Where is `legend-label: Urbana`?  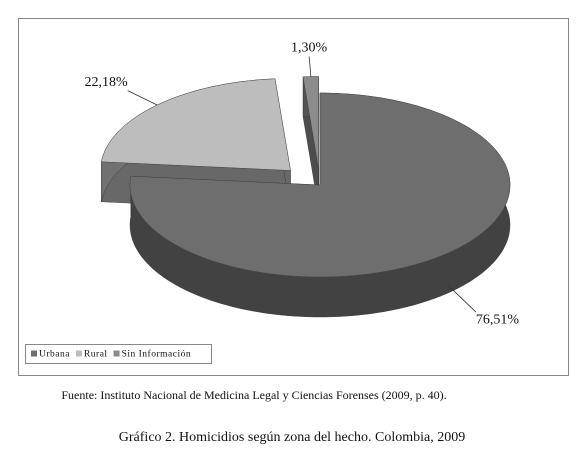 legend-label: Urbana is located at coordinates (54, 355).